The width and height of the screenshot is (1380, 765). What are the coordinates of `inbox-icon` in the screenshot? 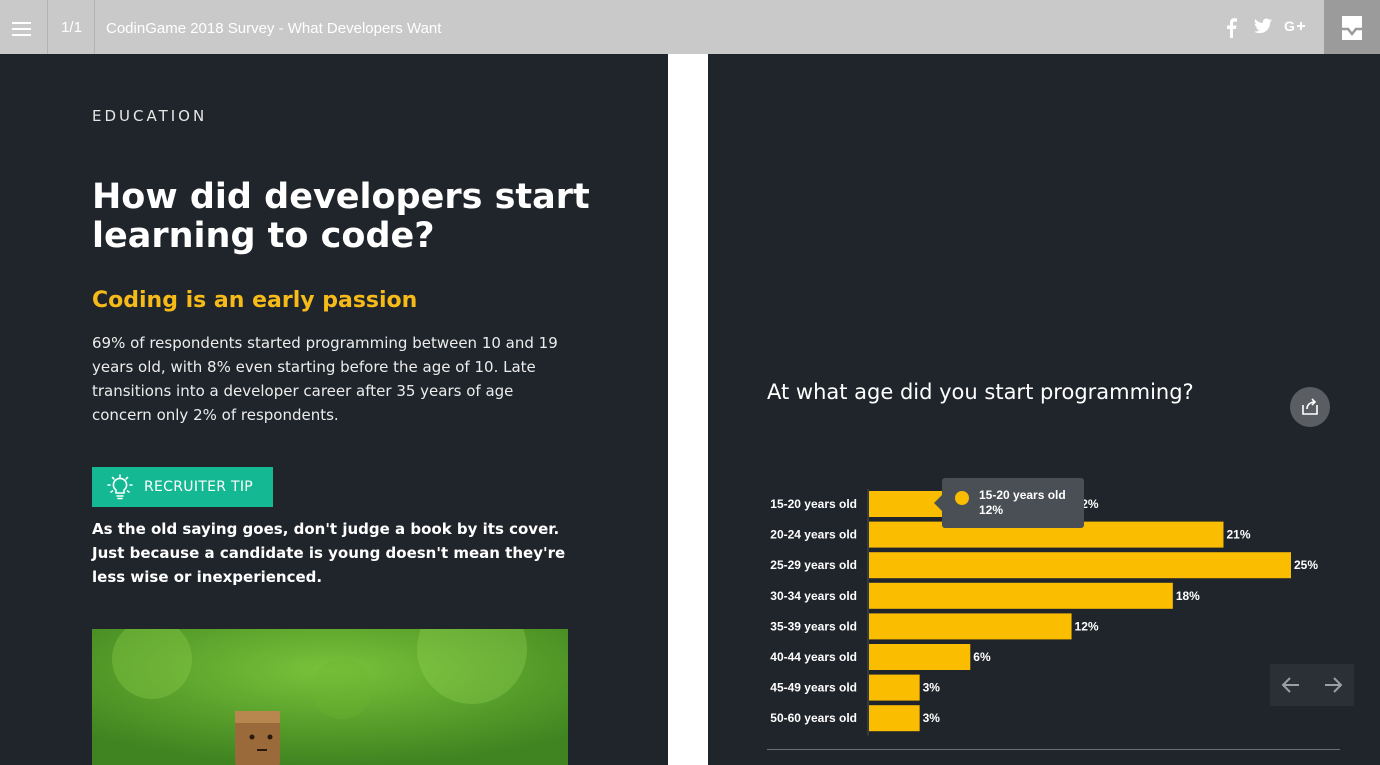 It's located at (1352, 28).